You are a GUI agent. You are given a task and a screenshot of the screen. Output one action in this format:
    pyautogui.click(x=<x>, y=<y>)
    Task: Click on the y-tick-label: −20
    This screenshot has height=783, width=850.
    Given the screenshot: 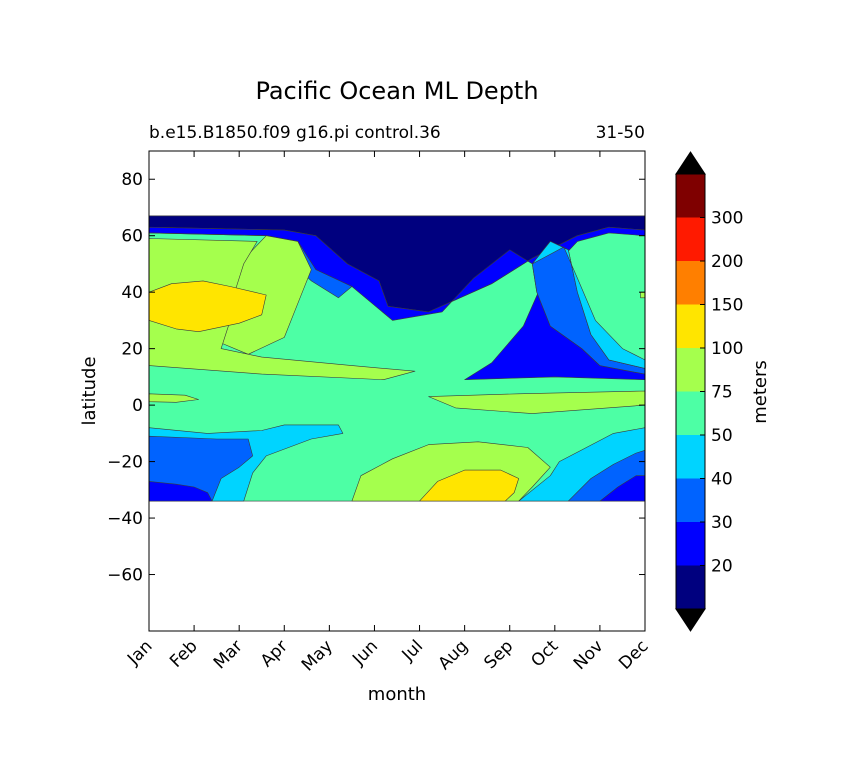 What is the action you would take?
    pyautogui.click(x=125, y=463)
    